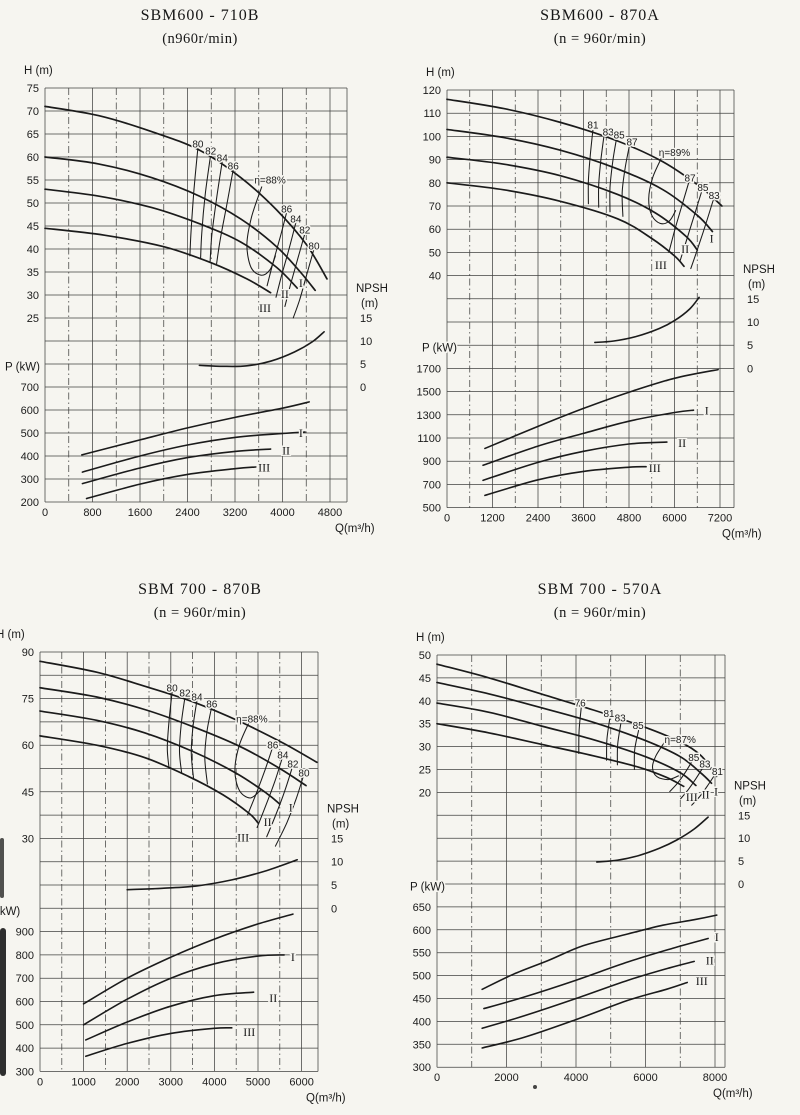 This screenshot has height=1115, width=800. I want to click on q-tick-label: 4000, so click(576, 1078).